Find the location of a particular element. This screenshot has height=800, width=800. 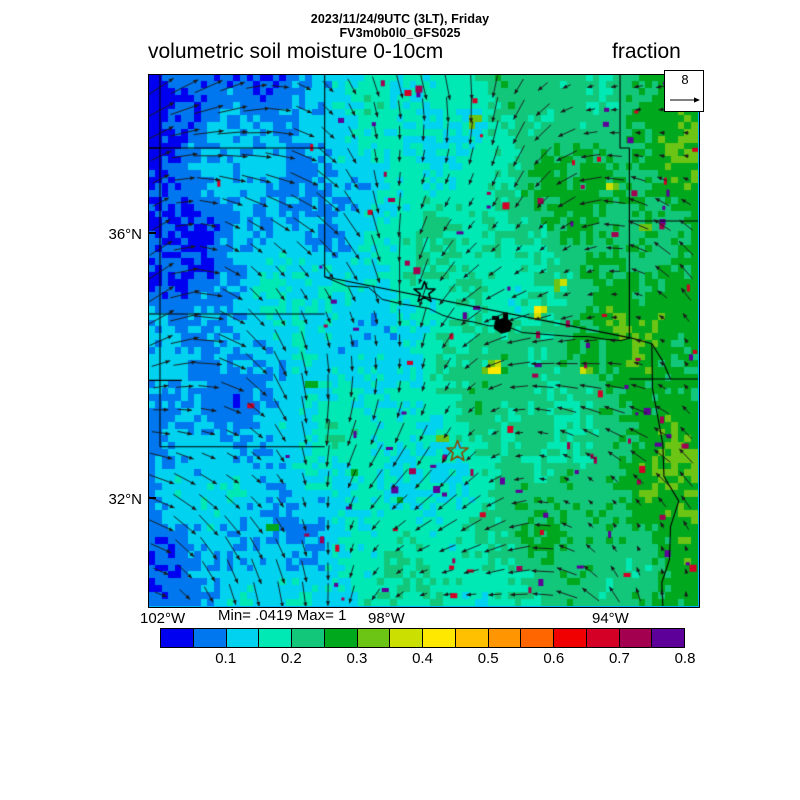

wind-reference-value: 8 is located at coordinates (685, 79).